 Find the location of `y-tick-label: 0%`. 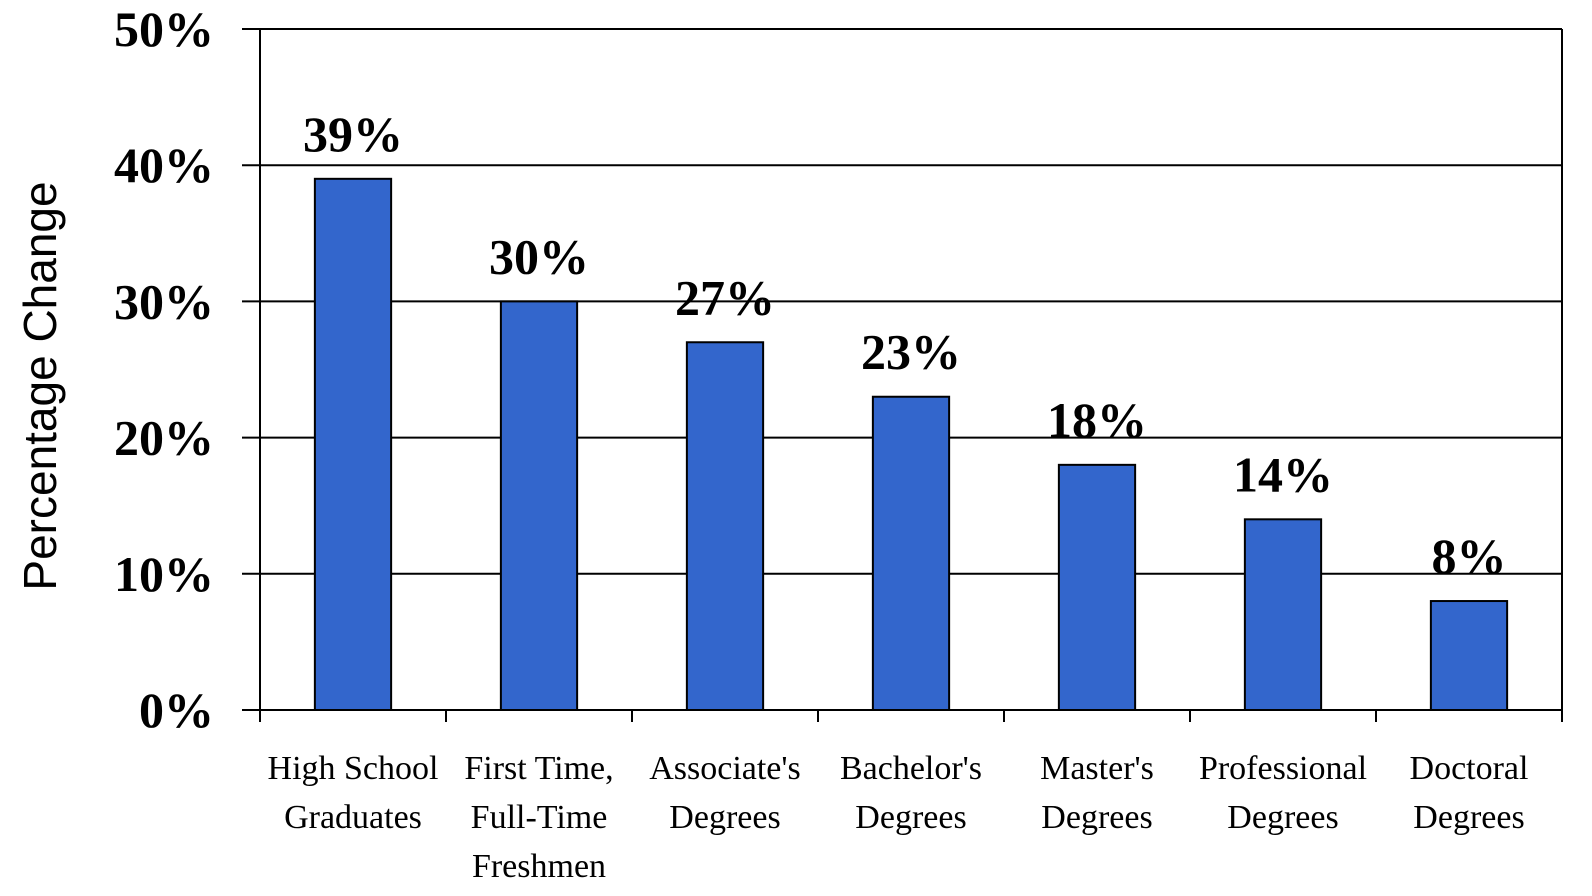

y-tick-label: 0% is located at coordinates (176, 710).